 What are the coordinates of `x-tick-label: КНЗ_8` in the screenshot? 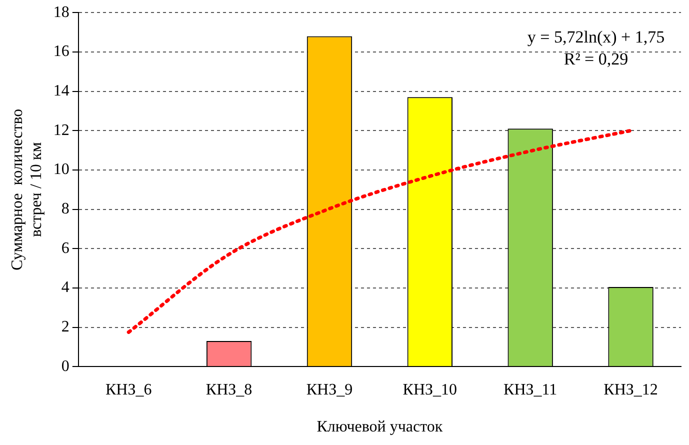 It's located at (229, 389).